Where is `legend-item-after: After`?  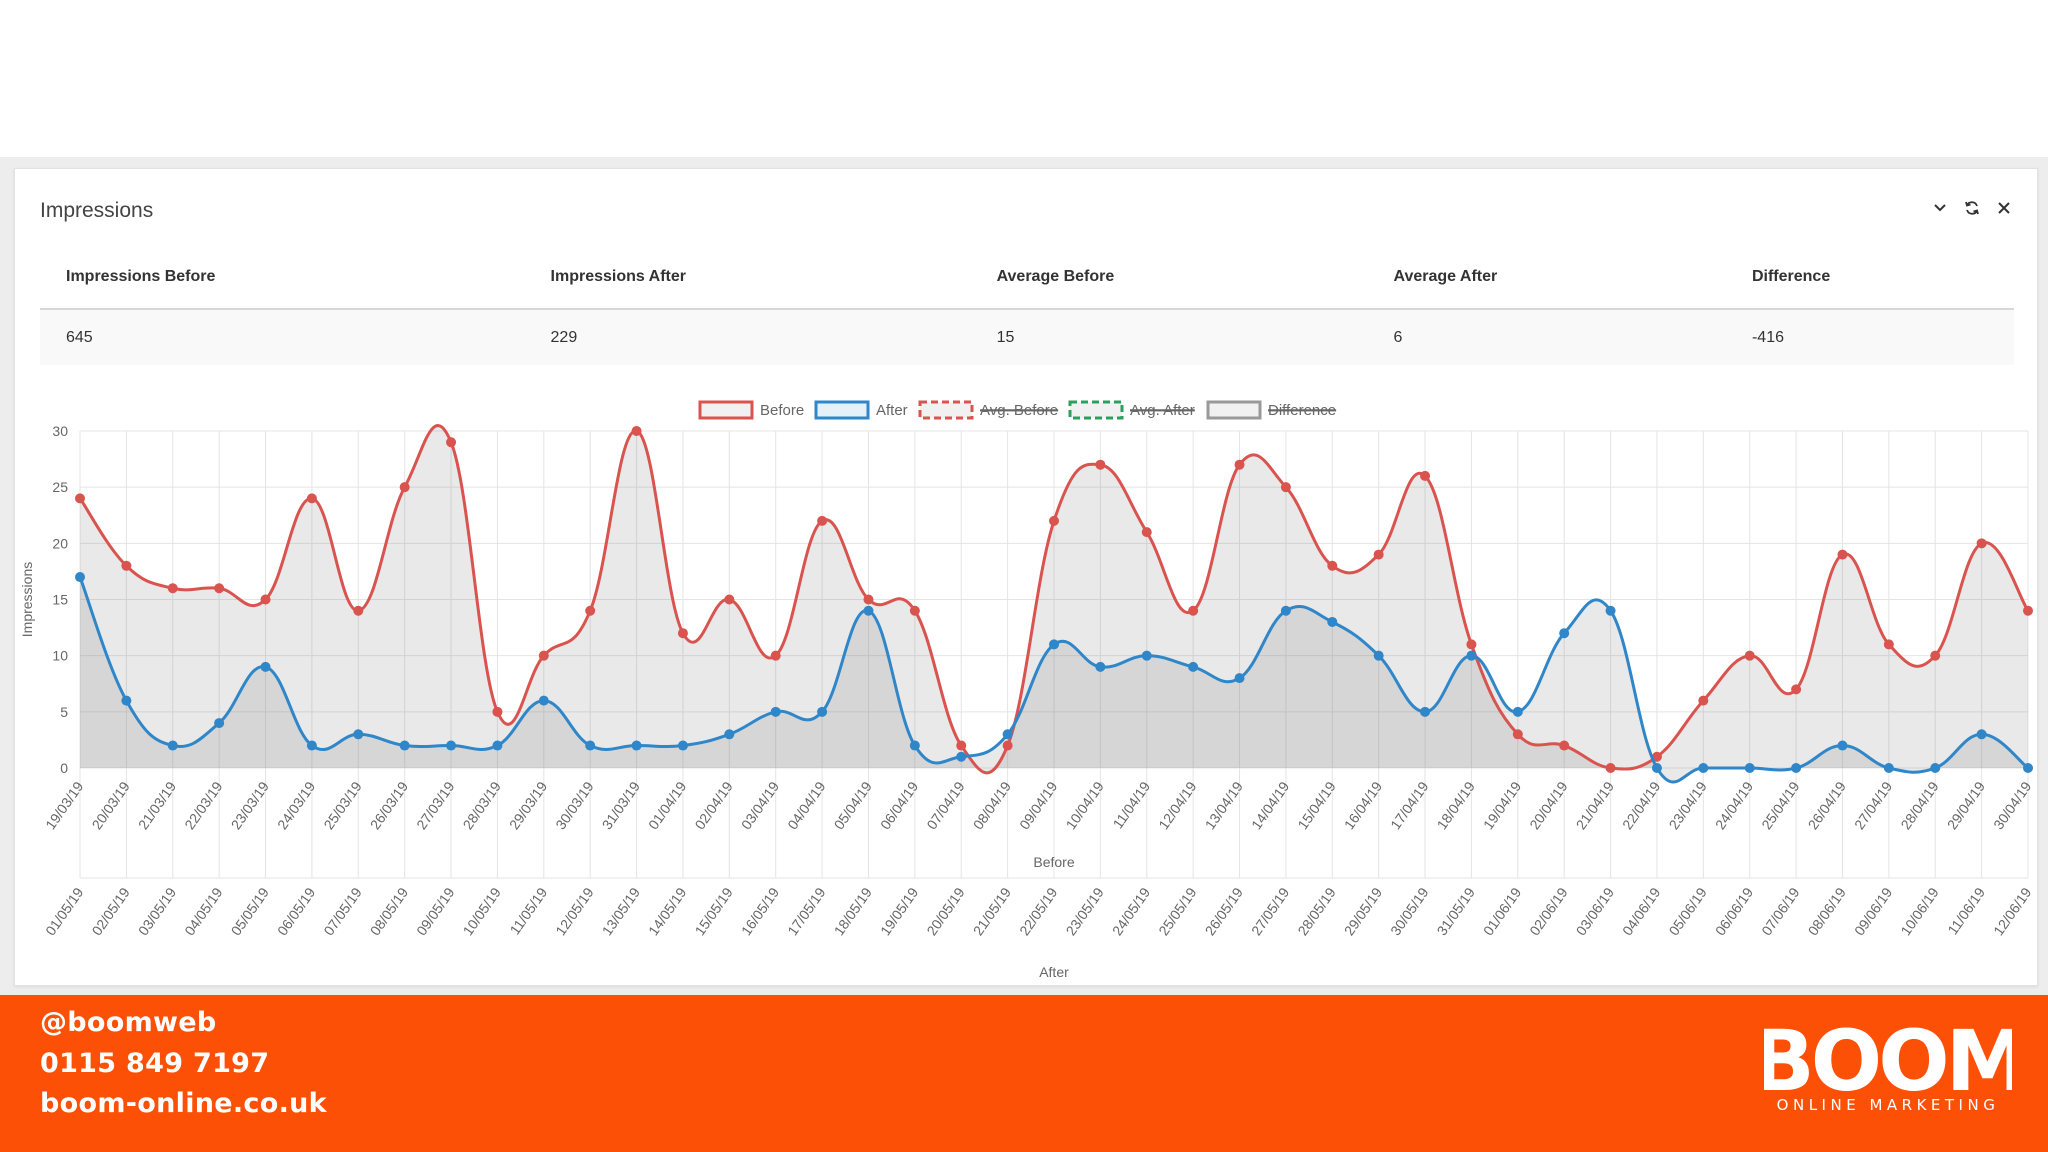
legend-item-after: After is located at coordinates (861, 410).